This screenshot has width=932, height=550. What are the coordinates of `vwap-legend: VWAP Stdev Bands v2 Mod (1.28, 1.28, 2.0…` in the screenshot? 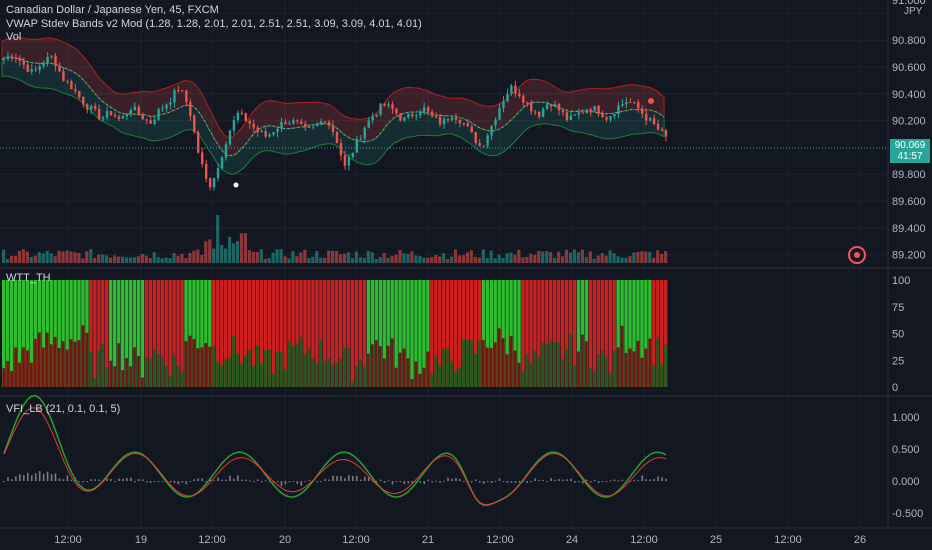 It's located at (214, 24).